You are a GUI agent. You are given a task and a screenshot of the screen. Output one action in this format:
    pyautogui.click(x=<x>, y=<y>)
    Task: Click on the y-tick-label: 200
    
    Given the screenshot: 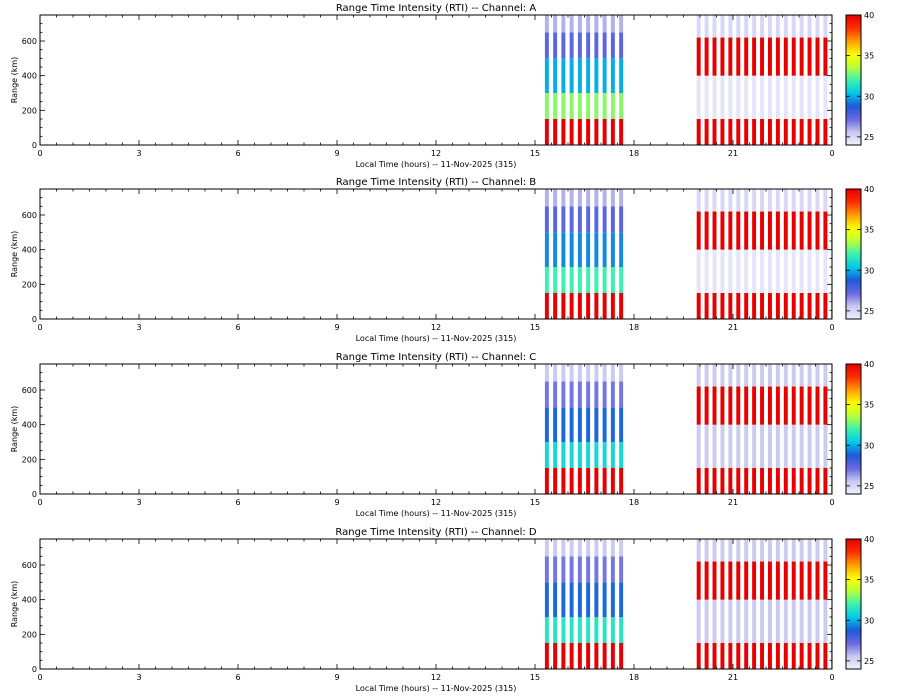 What is the action you would take?
    pyautogui.click(x=29, y=110)
    